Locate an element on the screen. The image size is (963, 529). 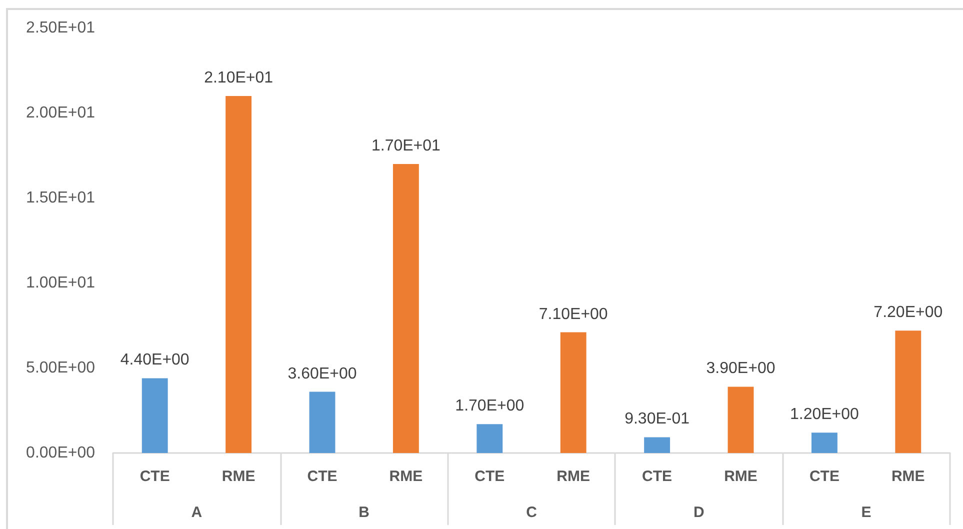
data-label: 2.10E+01 is located at coordinates (239, 78).